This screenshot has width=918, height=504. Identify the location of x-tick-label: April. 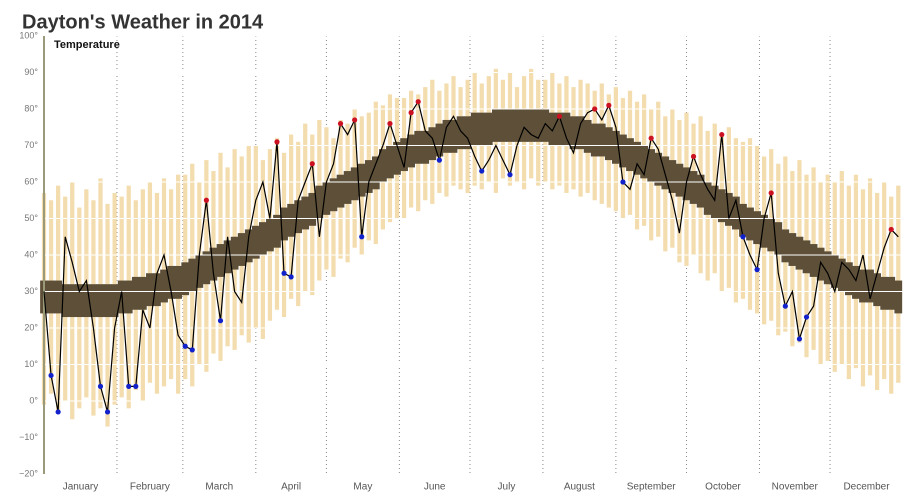
(291, 487).